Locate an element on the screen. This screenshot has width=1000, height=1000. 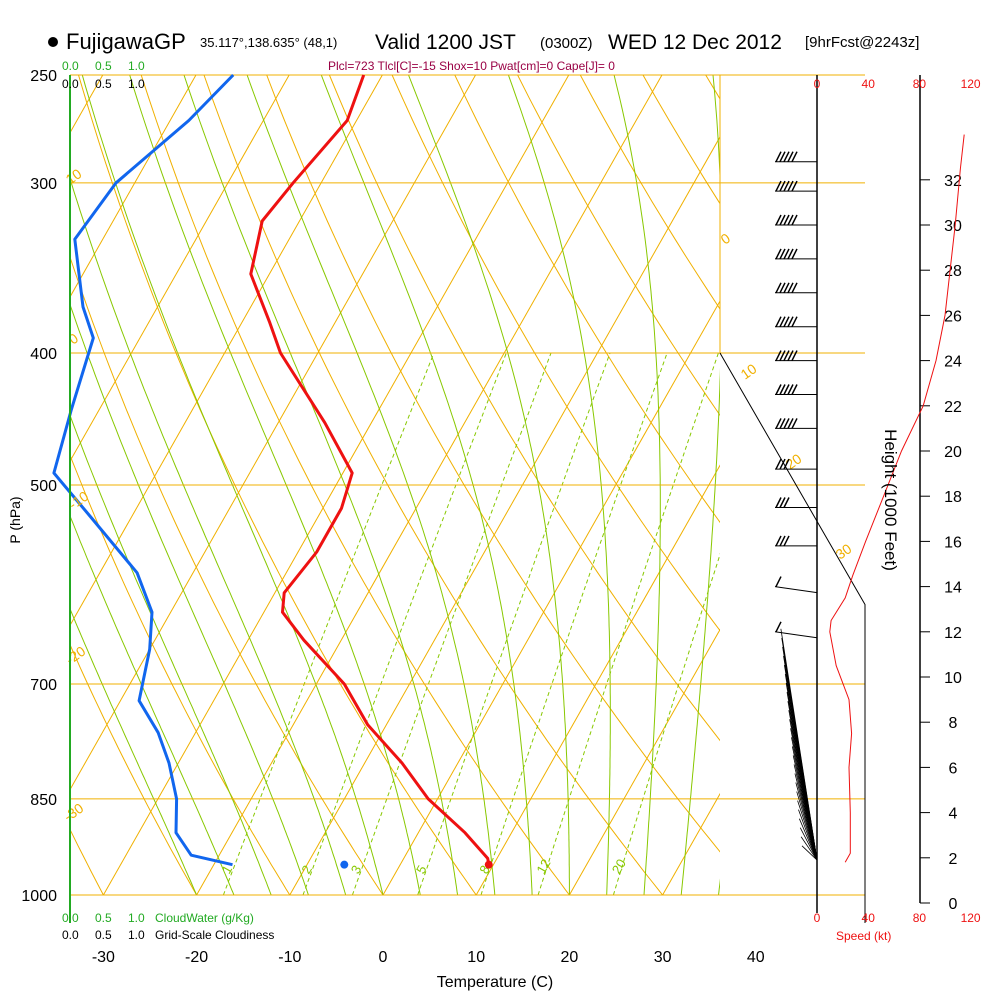
pressure-tick-label: 700 is located at coordinates (43, 685).